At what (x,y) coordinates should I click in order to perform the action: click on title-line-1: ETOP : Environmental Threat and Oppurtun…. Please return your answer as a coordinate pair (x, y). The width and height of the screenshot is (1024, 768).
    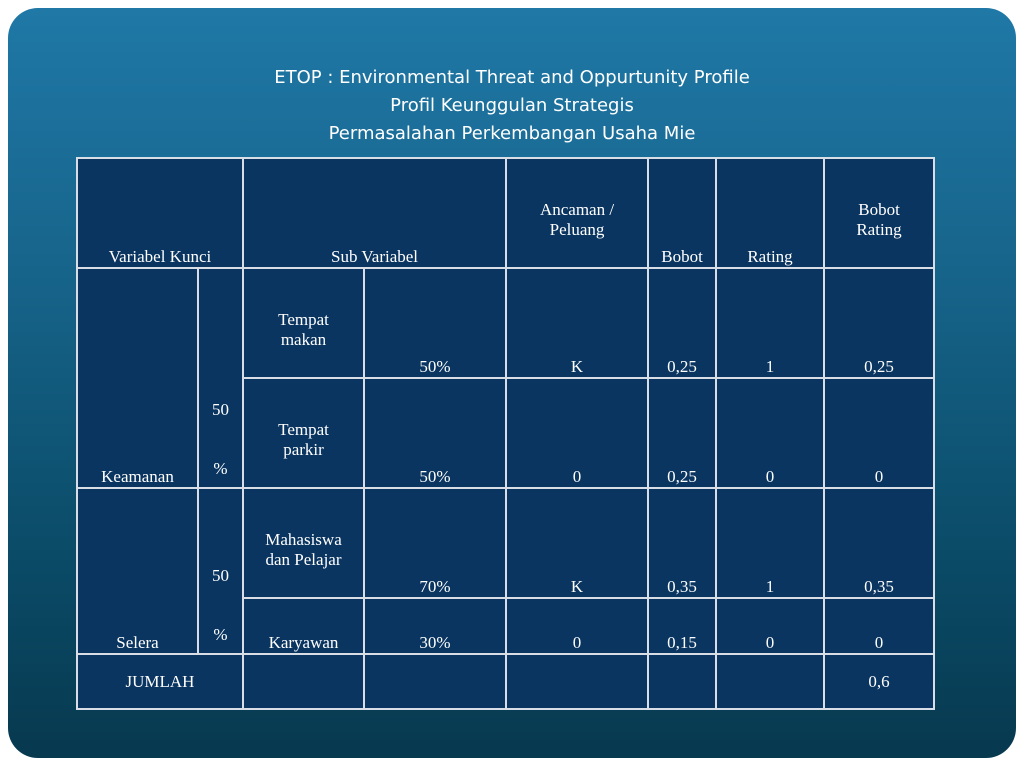
    Looking at the image, I should click on (512, 77).